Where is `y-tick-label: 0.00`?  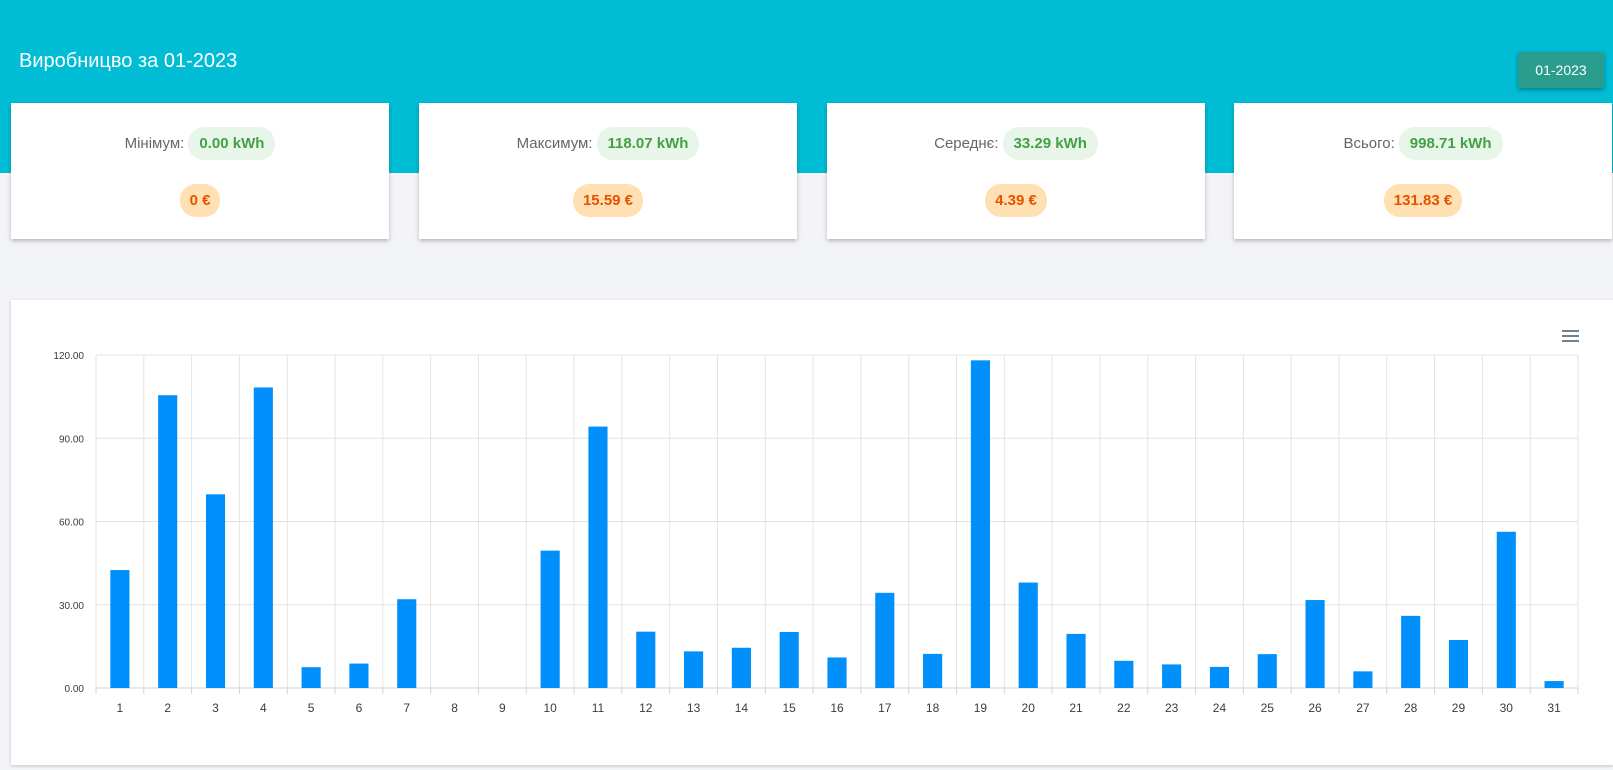 y-tick-label: 0.00 is located at coordinates (75, 689).